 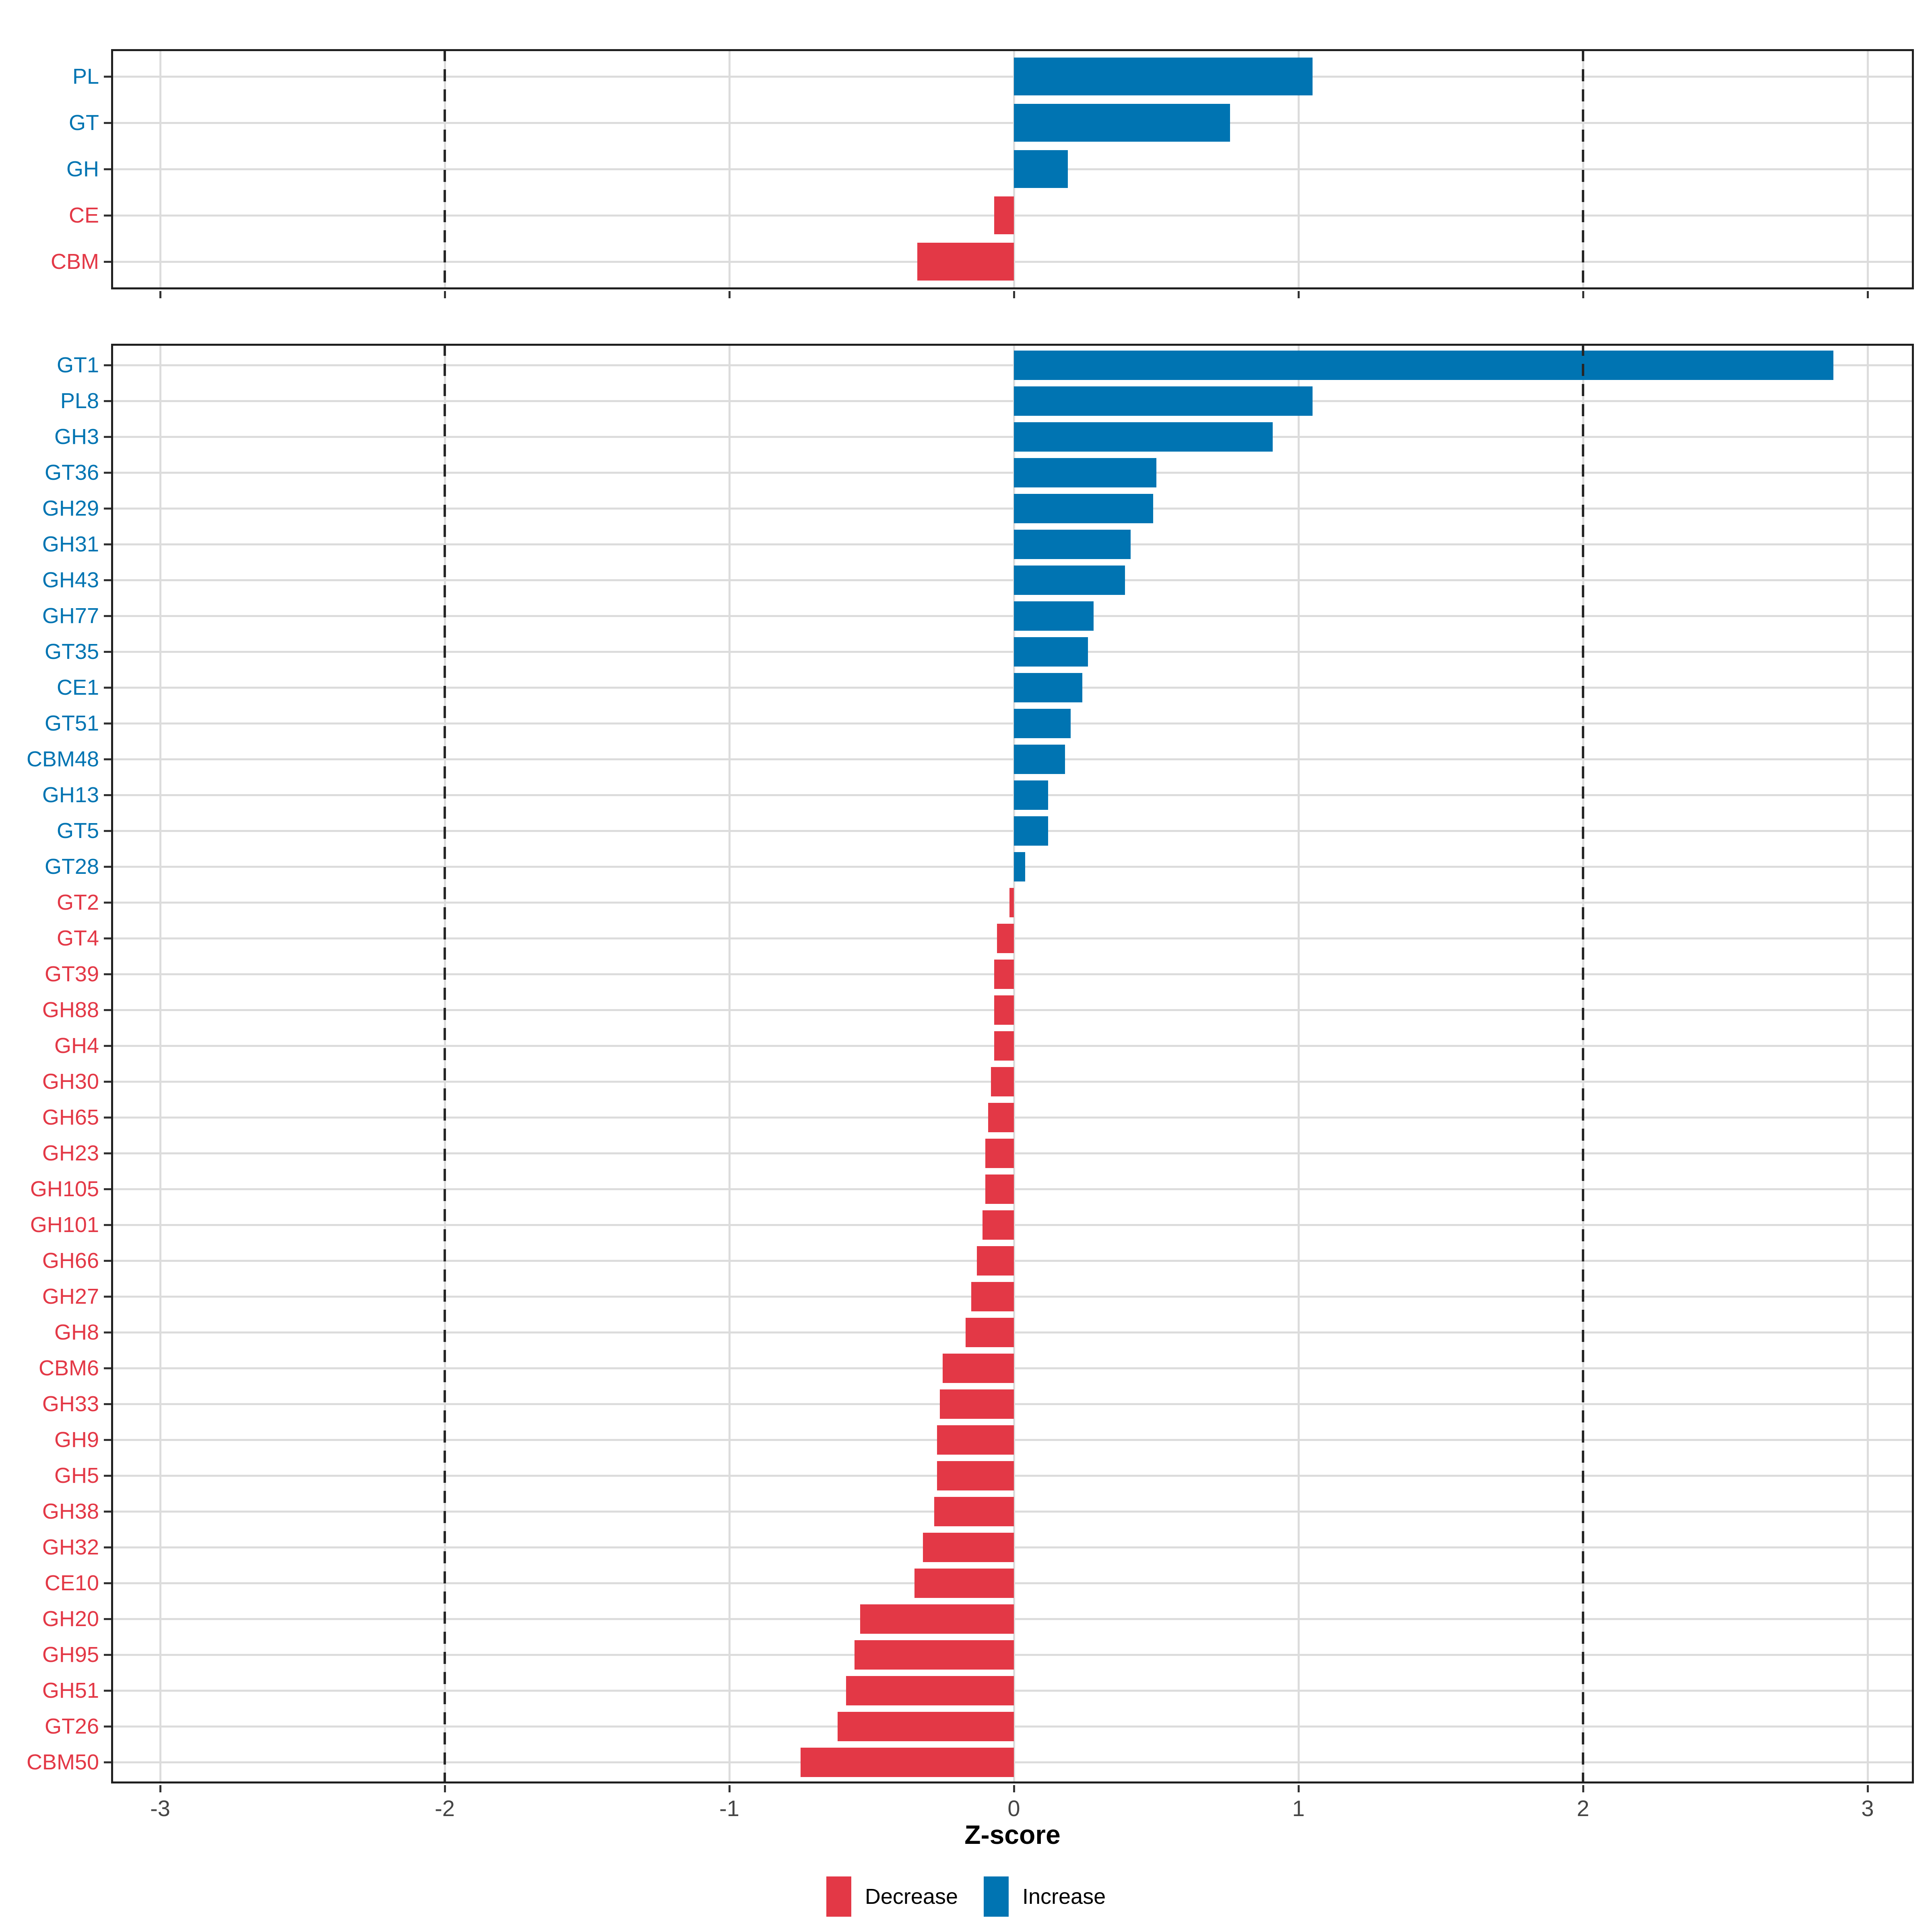 What do you see at coordinates (1001, 1117) in the screenshot?
I see `bar-GH65` at bounding box center [1001, 1117].